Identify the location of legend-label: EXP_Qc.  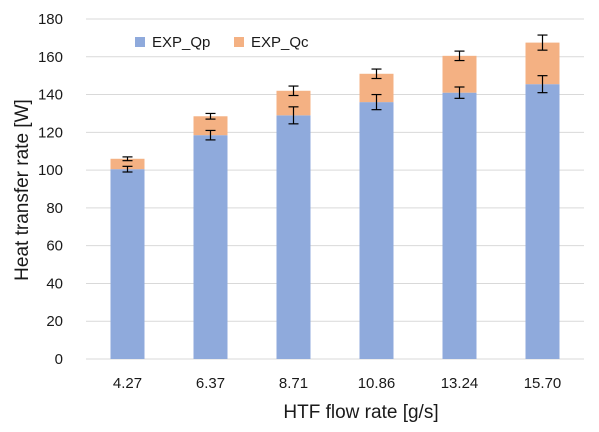
(280, 42).